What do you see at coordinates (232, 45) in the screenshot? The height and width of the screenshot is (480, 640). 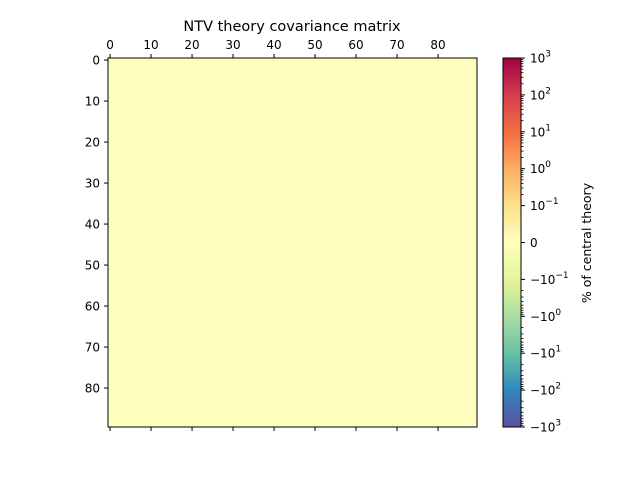 I see `x-tick-label: 30` at bounding box center [232, 45].